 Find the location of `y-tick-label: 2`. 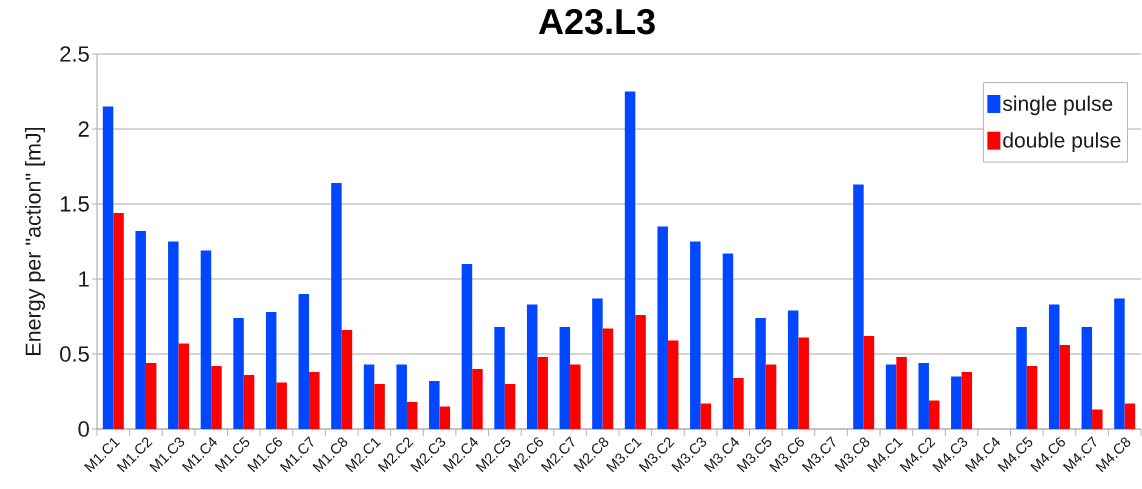

y-tick-label: 2 is located at coordinates (83, 129).